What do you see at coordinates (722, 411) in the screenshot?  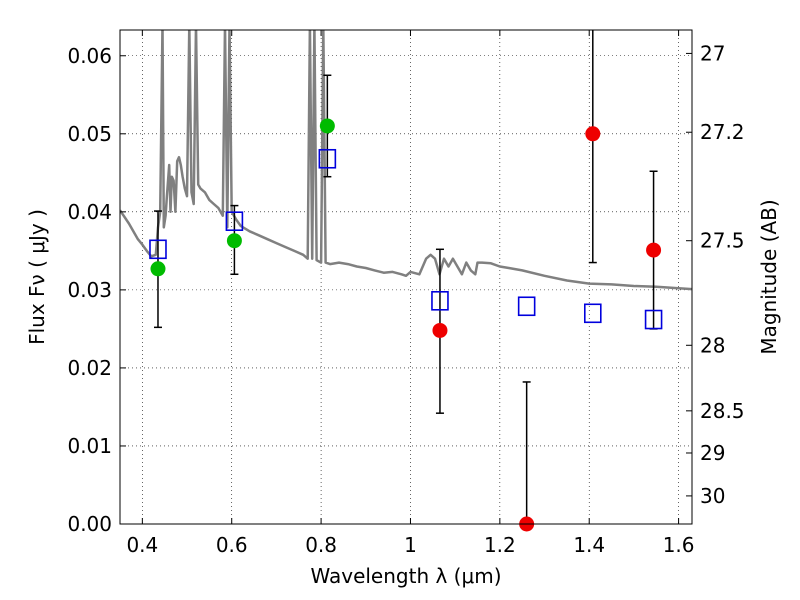 I see `right-tick-label: 28.5` at bounding box center [722, 411].